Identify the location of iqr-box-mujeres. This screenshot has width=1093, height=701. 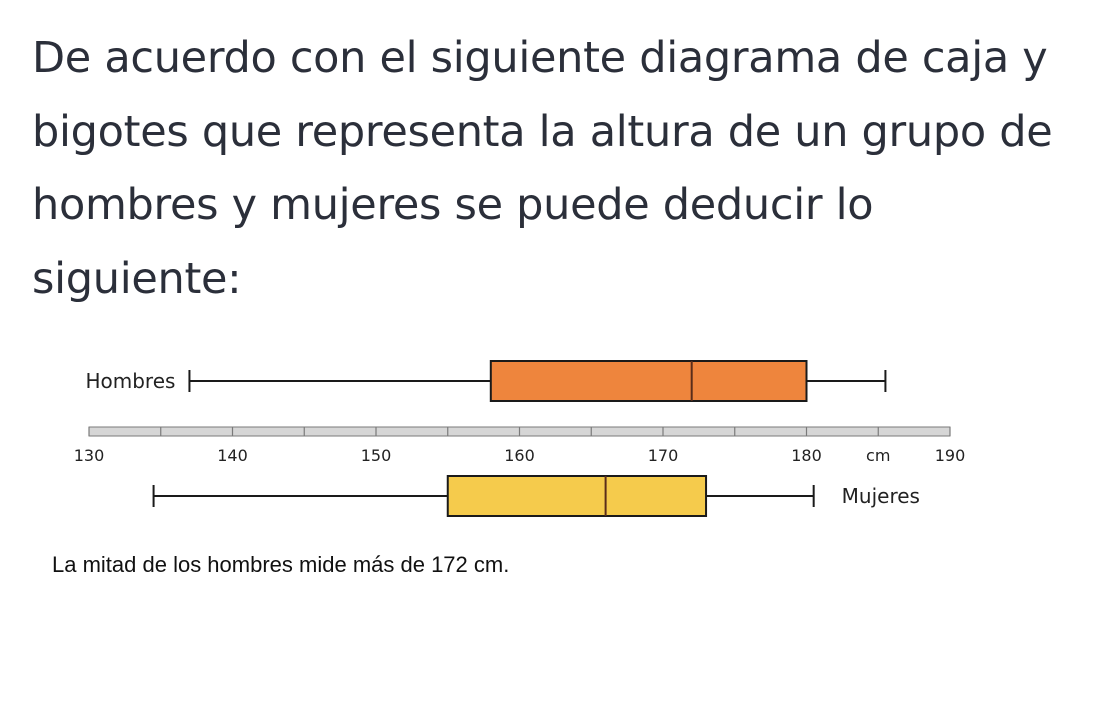
(577, 496).